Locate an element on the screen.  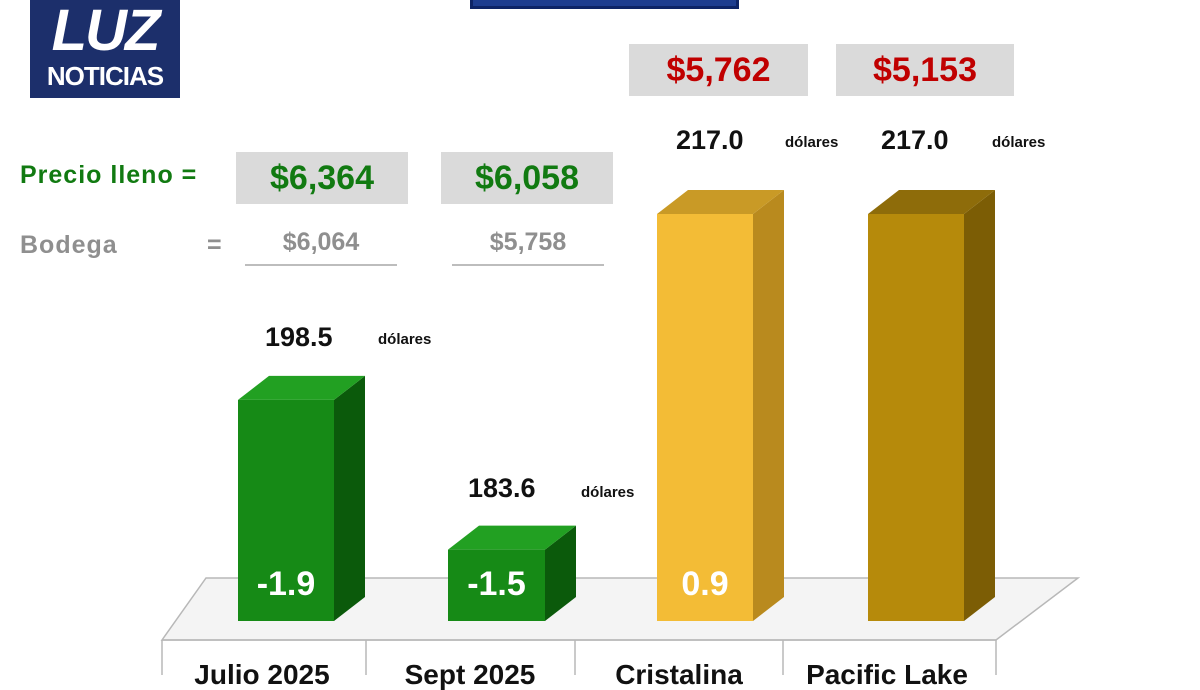
category-label-julio: Julio 2025 is located at coordinates (262, 674).